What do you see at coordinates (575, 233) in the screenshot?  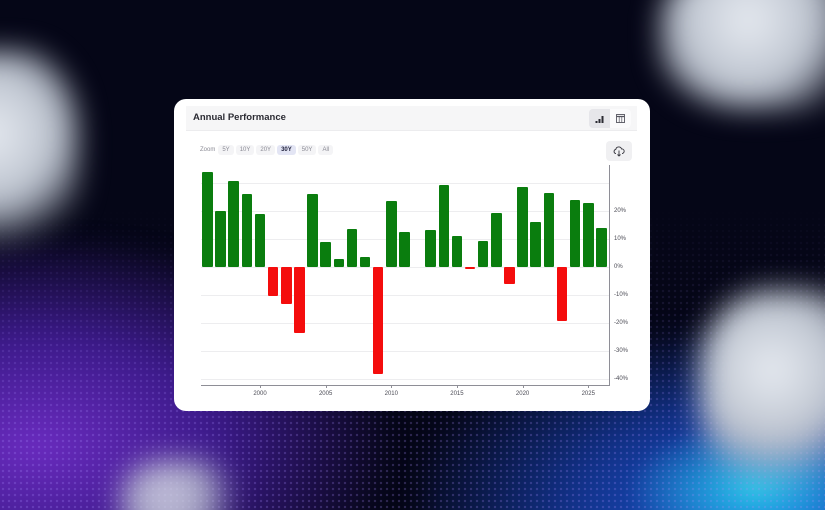 I see `bar-2024` at bounding box center [575, 233].